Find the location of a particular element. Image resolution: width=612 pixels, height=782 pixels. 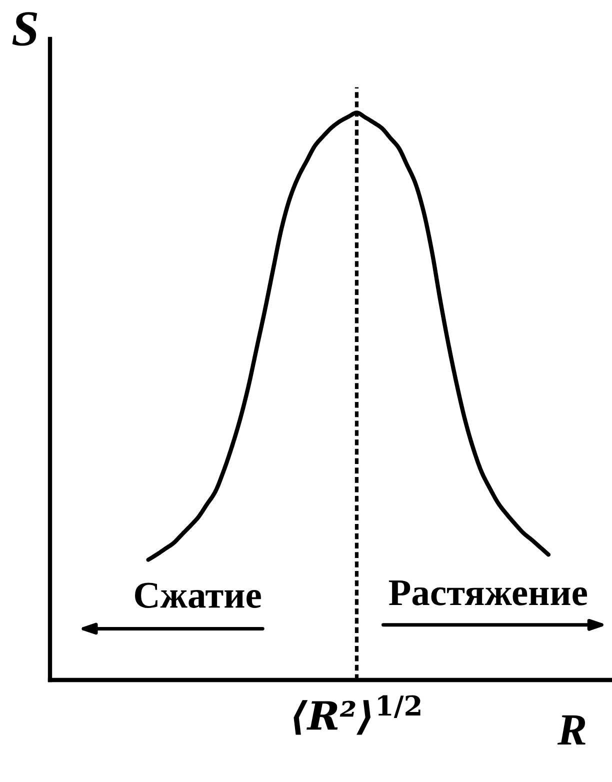

annotation: Сжатие is located at coordinates (198, 595).